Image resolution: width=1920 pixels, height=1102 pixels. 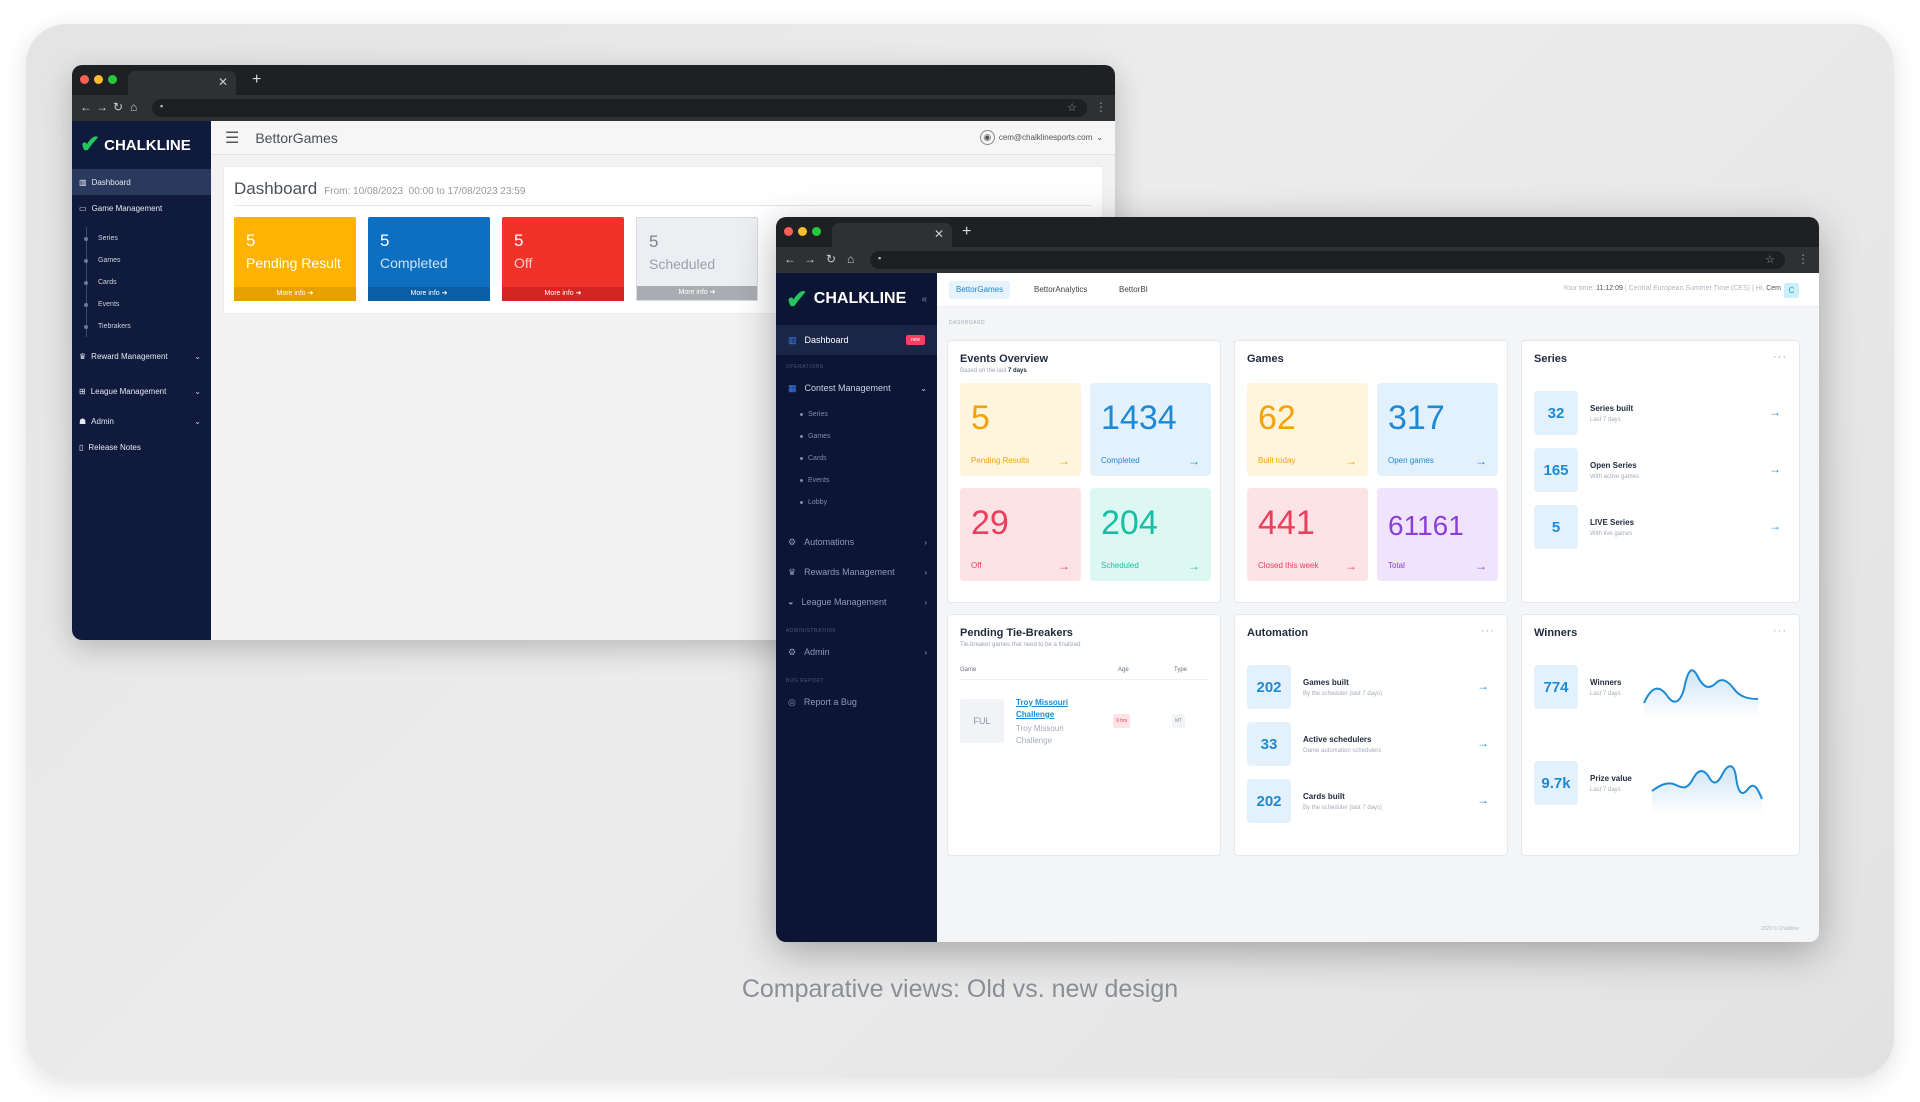 What do you see at coordinates (1133, 289) in the screenshot?
I see `tab-bettorbi: BettorBI` at bounding box center [1133, 289].